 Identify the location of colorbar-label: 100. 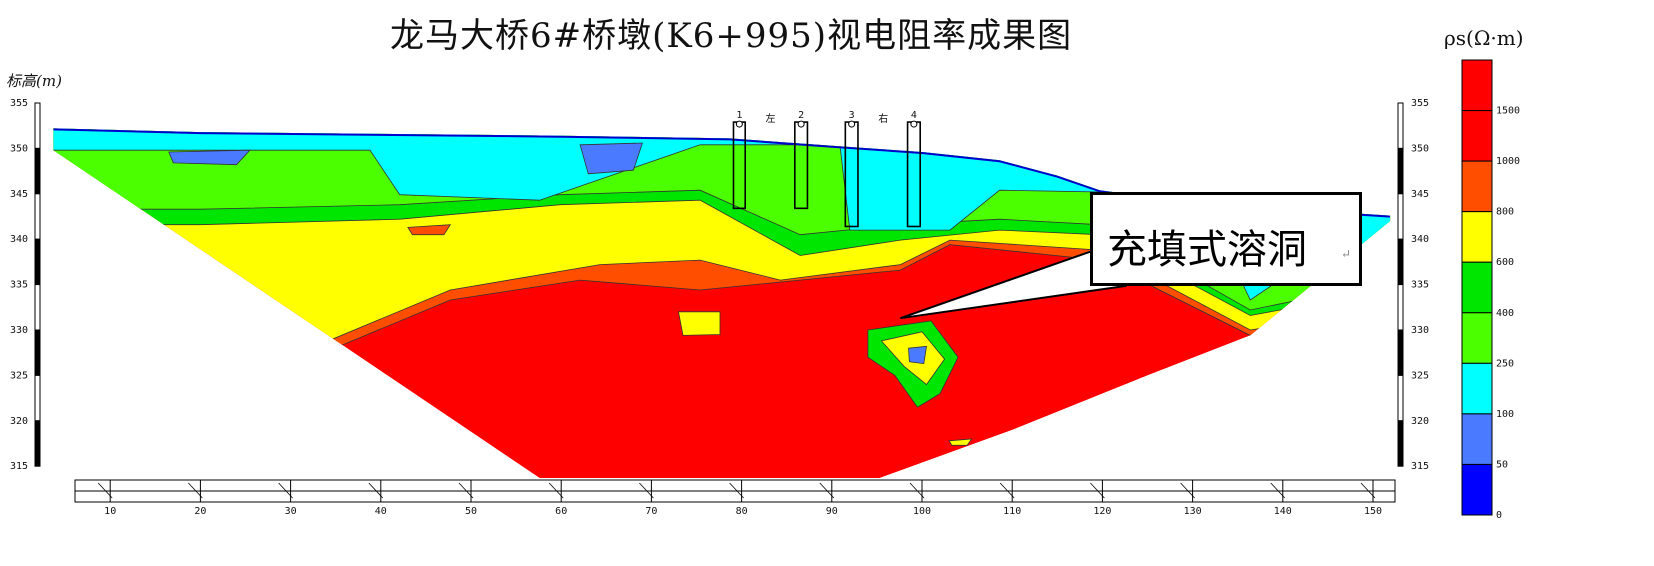
(1505, 414).